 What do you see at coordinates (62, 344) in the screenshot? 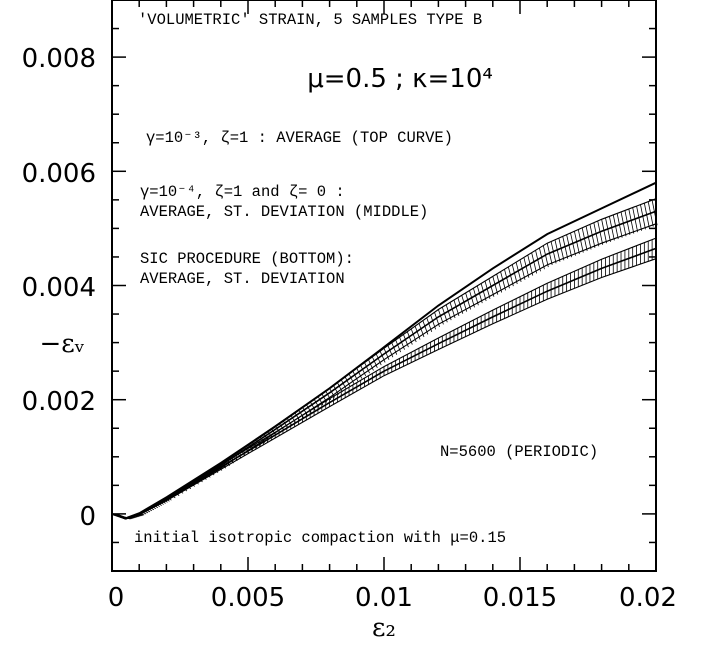
I see `y-axis-title: −εᵥ` at bounding box center [62, 344].